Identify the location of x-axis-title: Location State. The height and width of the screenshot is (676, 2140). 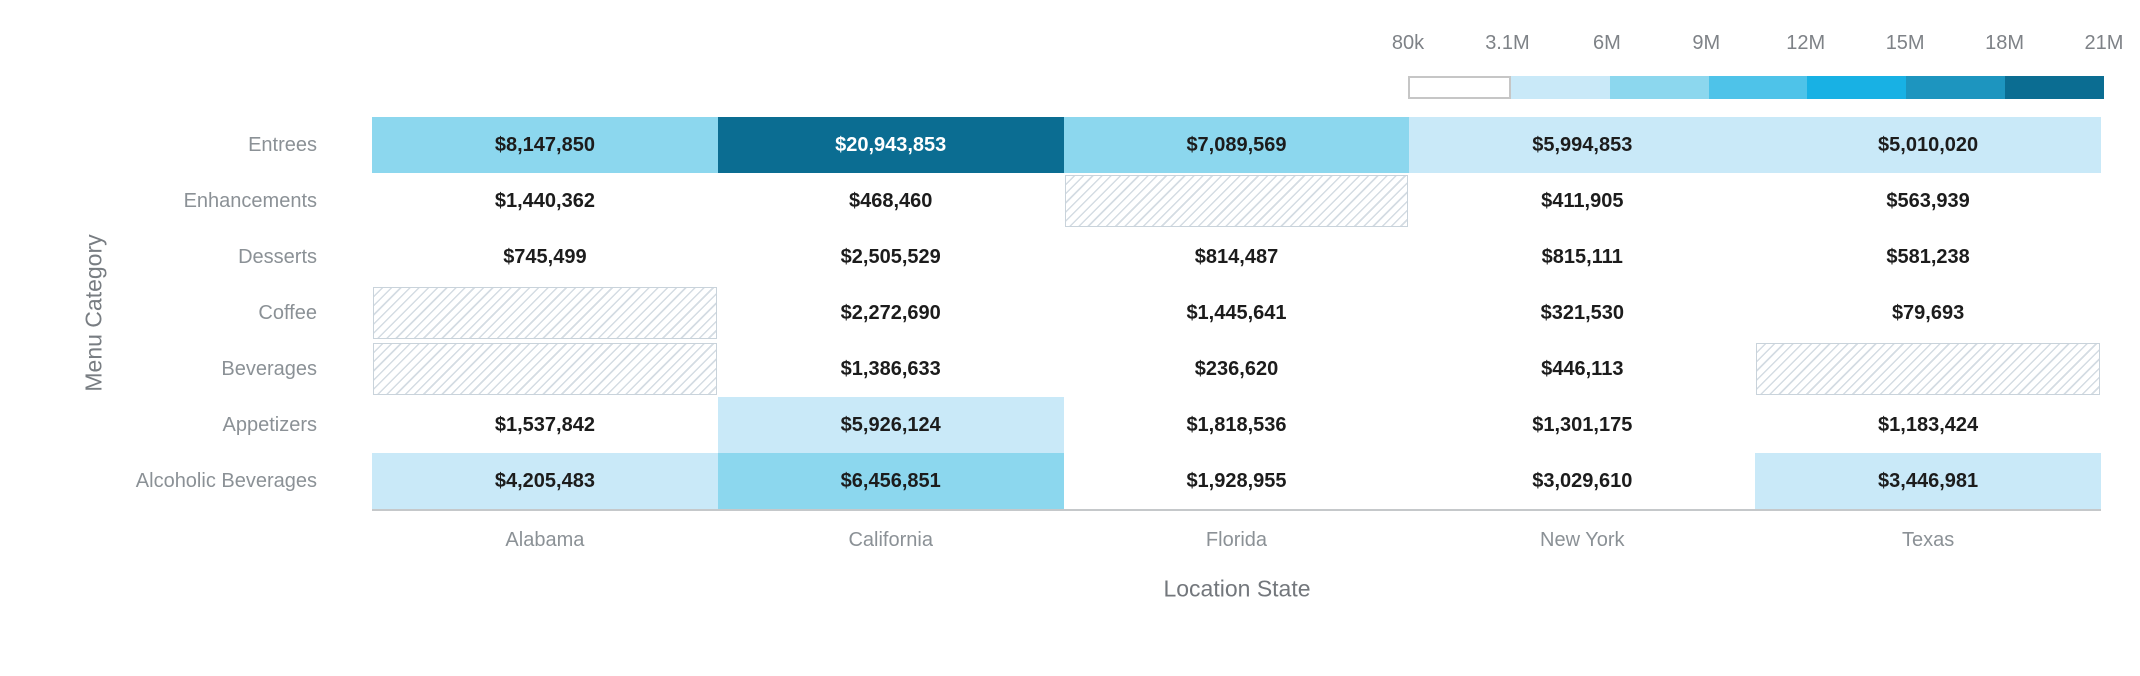
(1237, 588).